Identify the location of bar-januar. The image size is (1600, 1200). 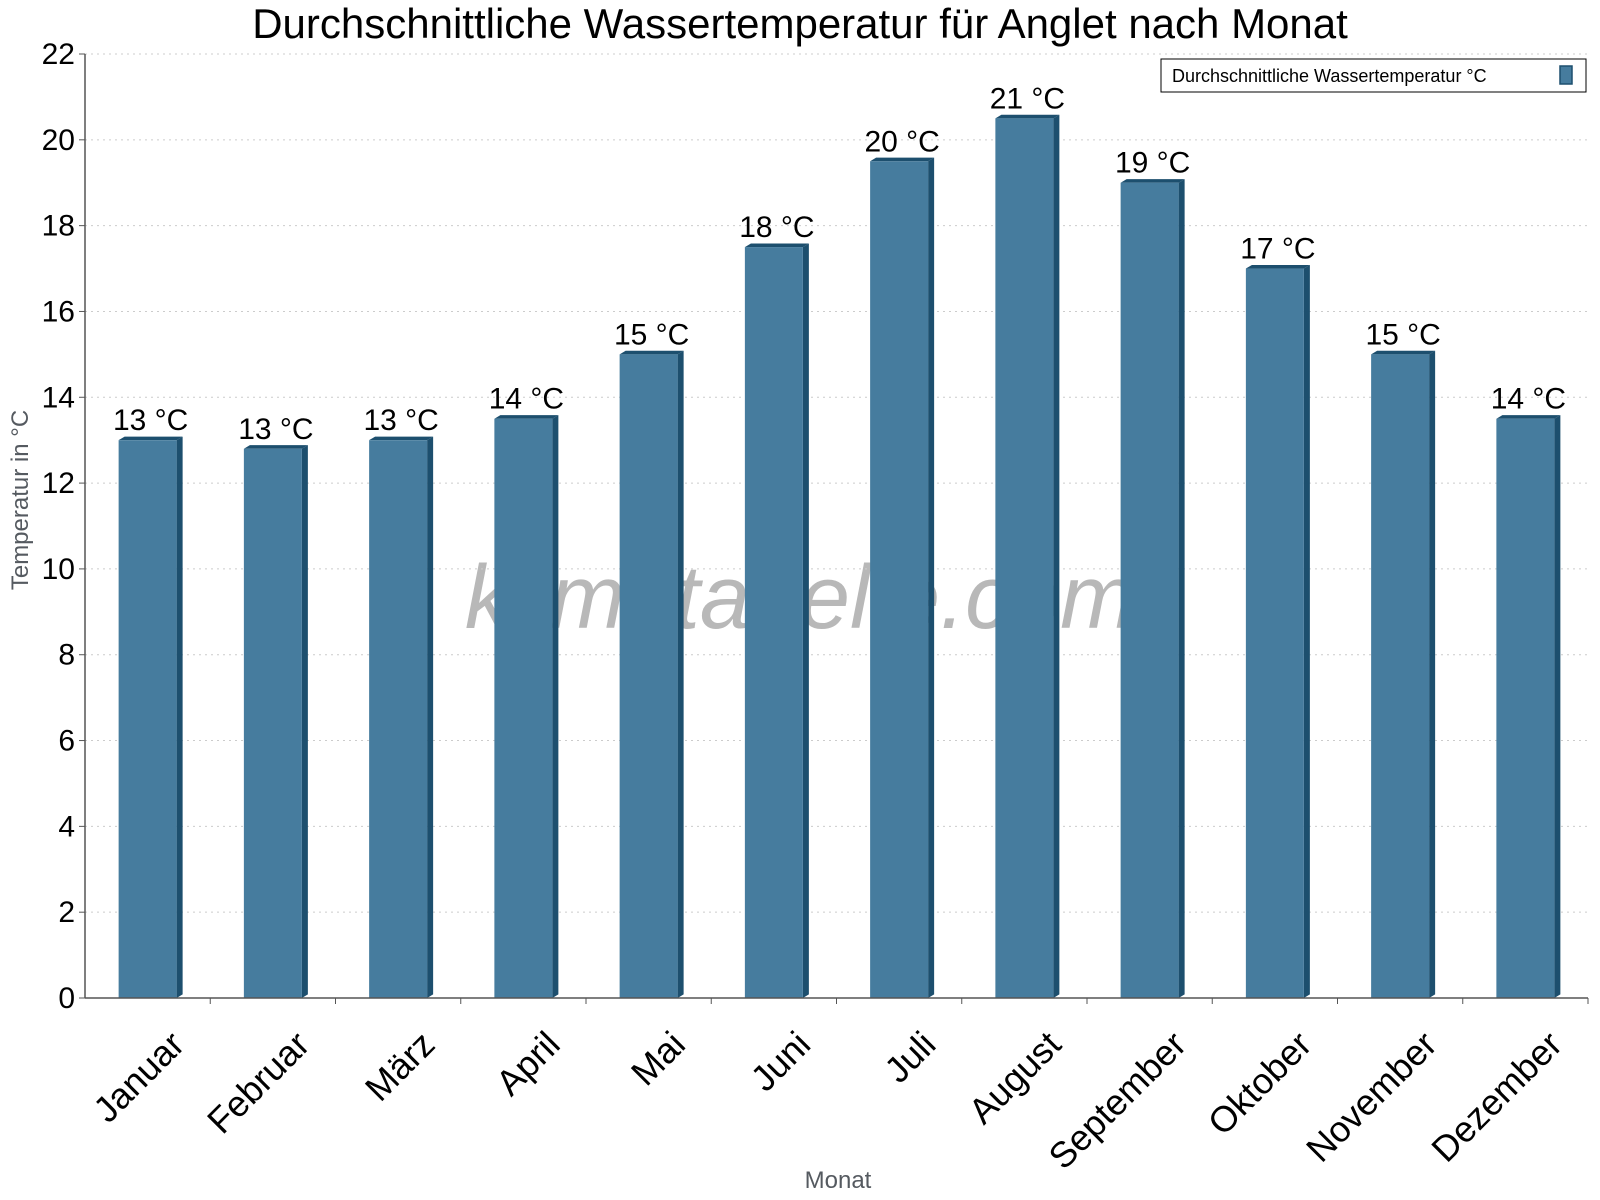
(150, 717).